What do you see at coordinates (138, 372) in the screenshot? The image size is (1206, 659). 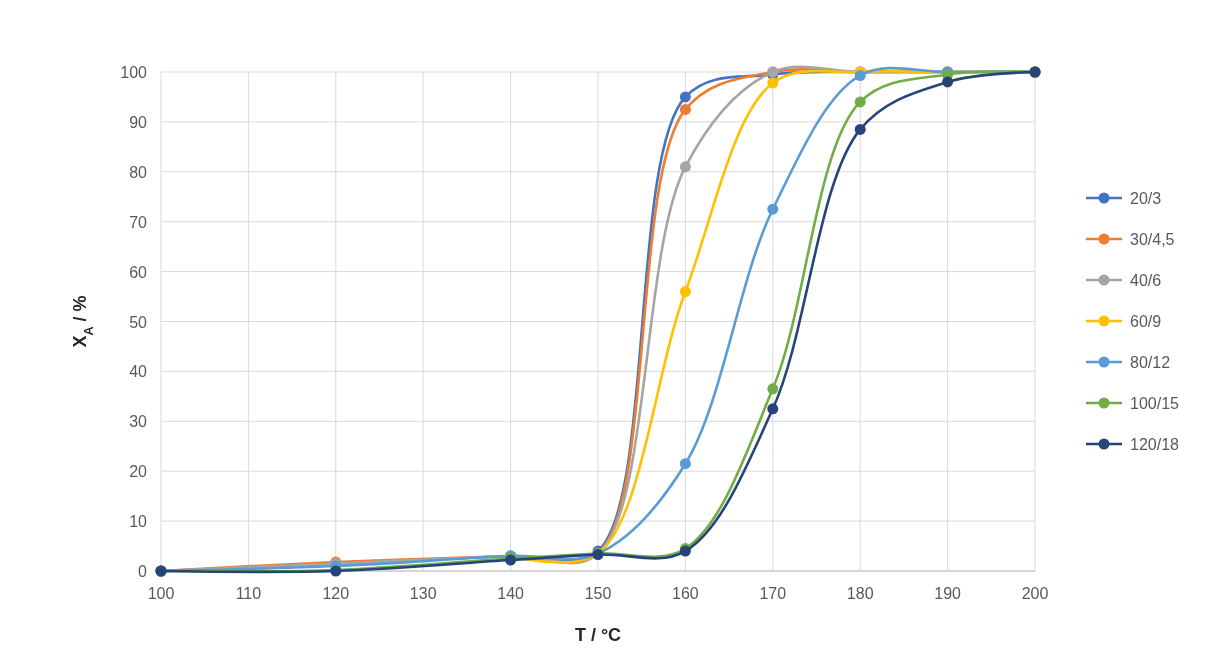 I see `y-tick-label: 40` at bounding box center [138, 372].